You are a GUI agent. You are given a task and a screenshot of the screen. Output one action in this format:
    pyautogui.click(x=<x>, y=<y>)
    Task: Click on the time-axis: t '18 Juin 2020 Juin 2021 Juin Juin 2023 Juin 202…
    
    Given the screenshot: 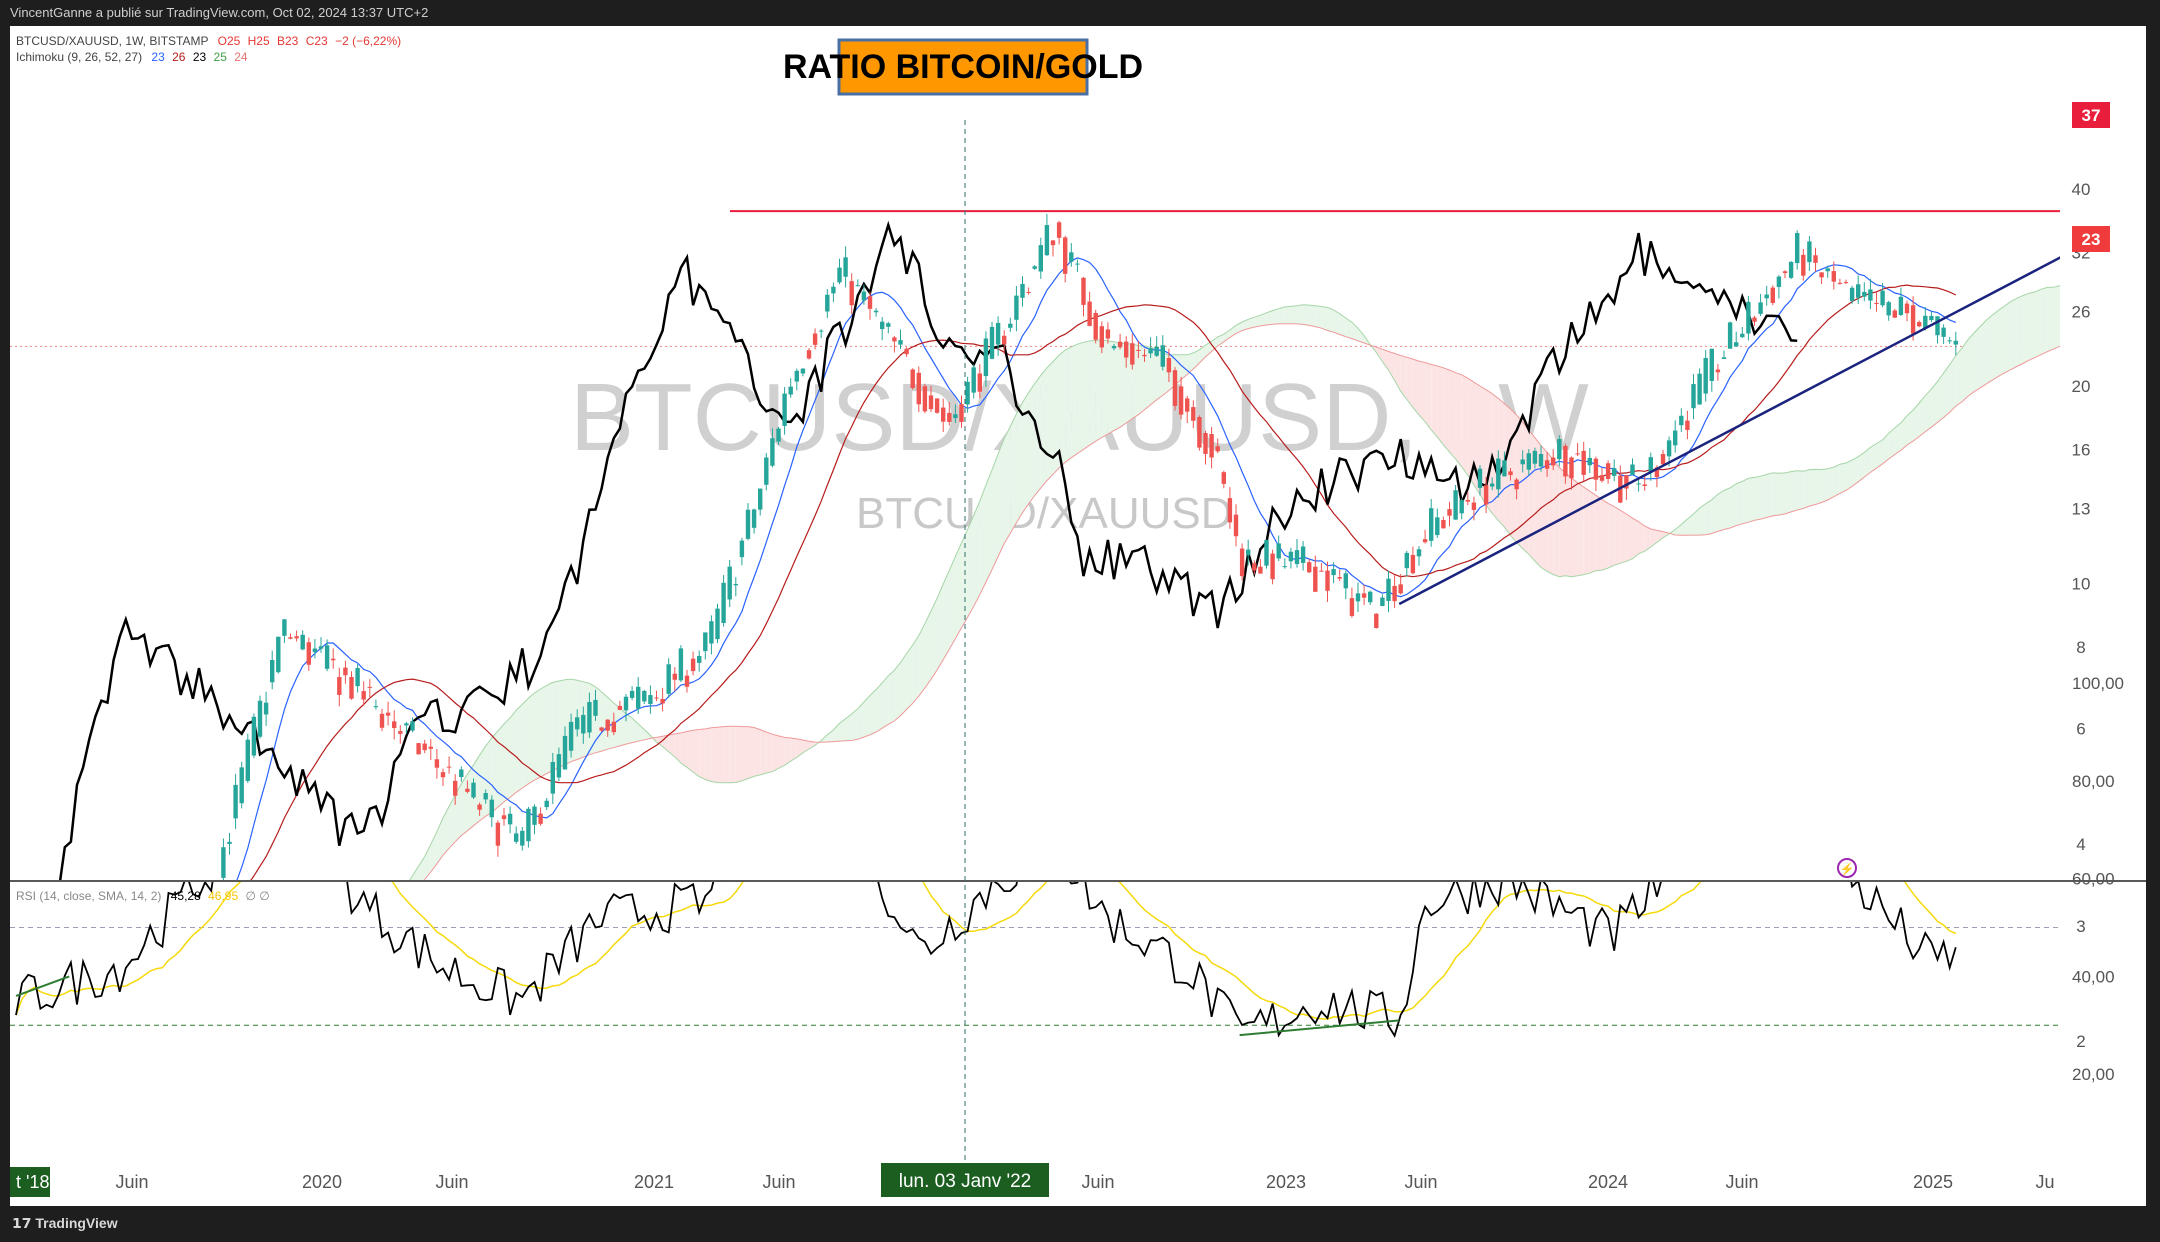 What is the action you would take?
    pyautogui.click(x=1032, y=1182)
    